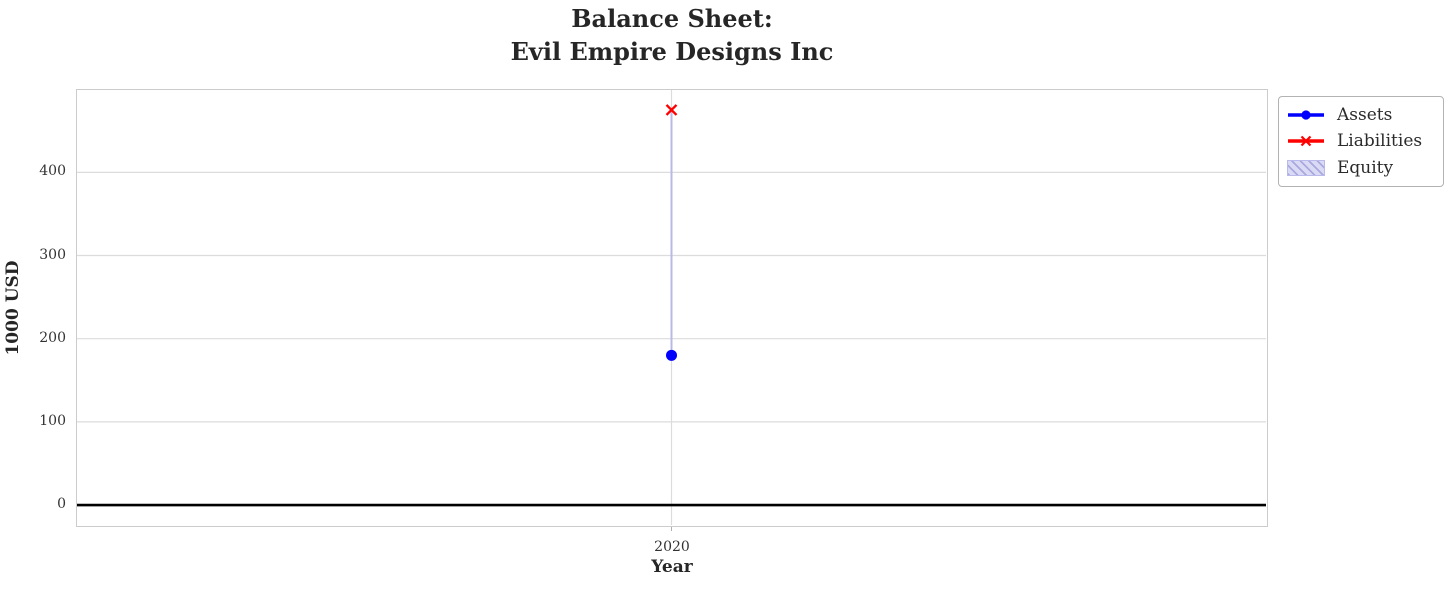 The height and width of the screenshot is (589, 1454). I want to click on y-tick-label: 400, so click(52, 171).